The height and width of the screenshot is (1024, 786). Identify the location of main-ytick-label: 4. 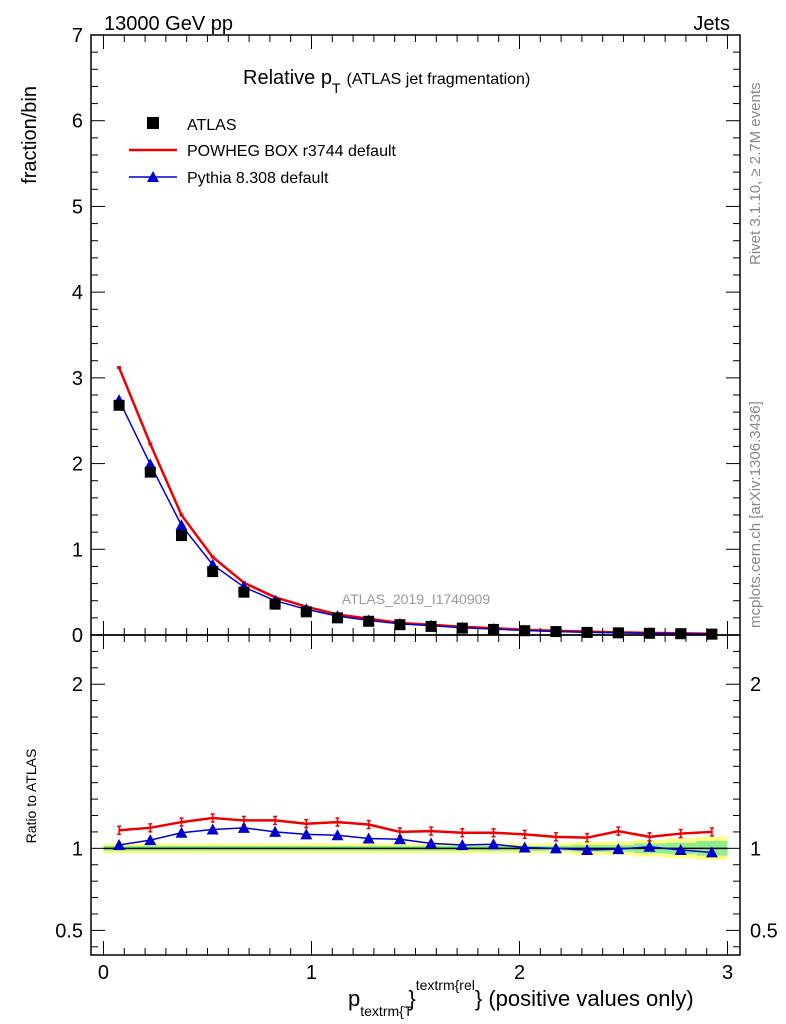
(77, 293).